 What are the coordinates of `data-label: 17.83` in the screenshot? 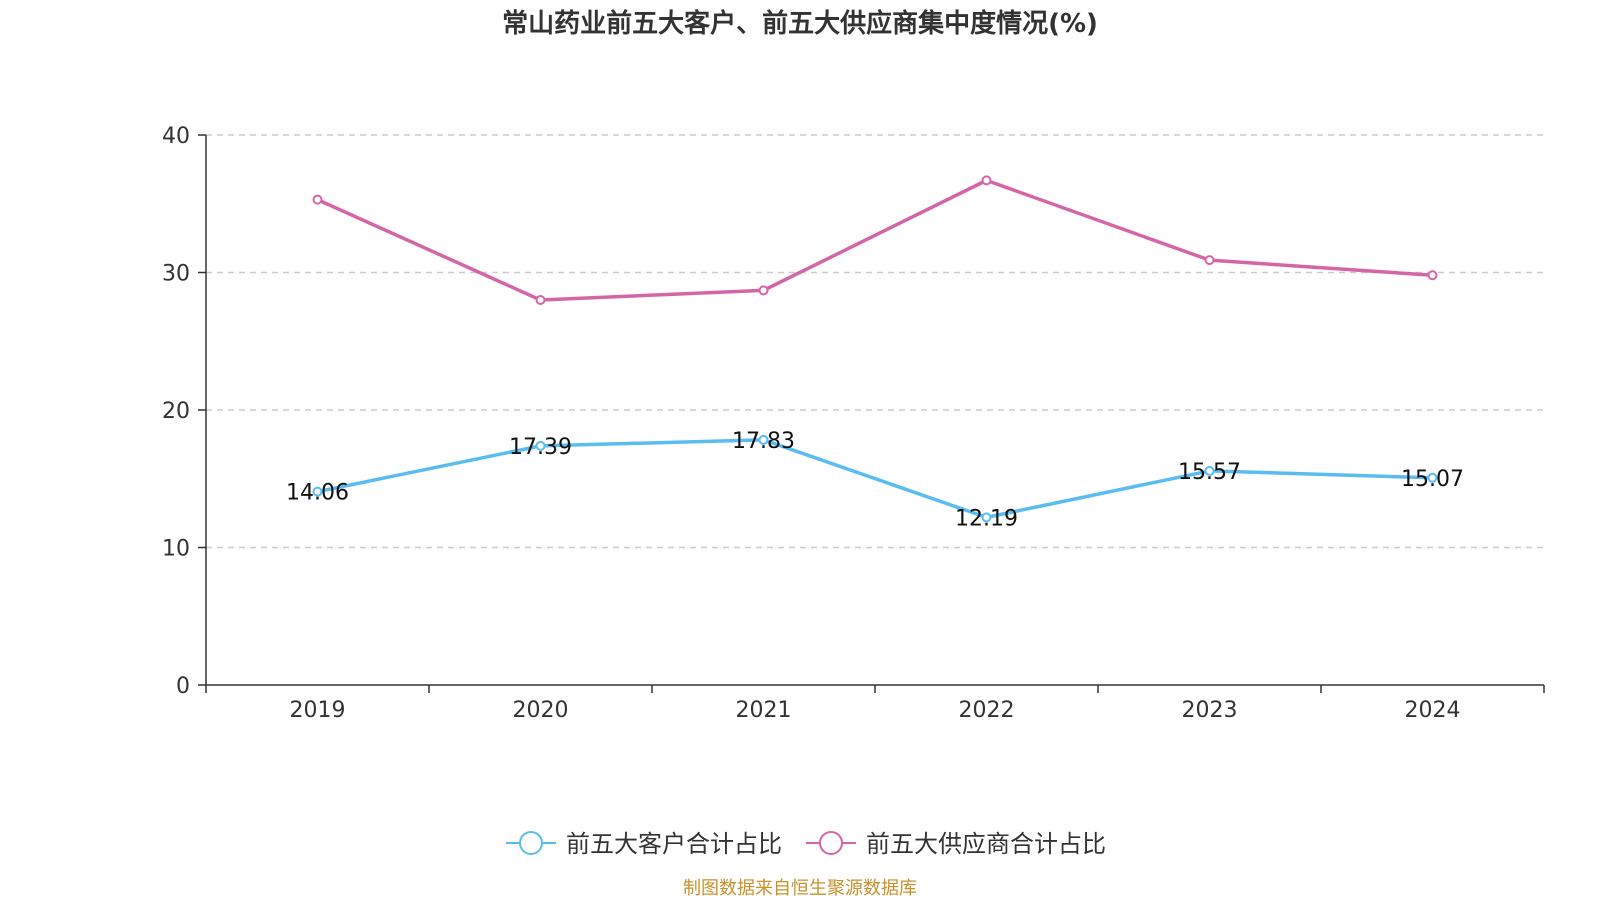 It's located at (763, 441).